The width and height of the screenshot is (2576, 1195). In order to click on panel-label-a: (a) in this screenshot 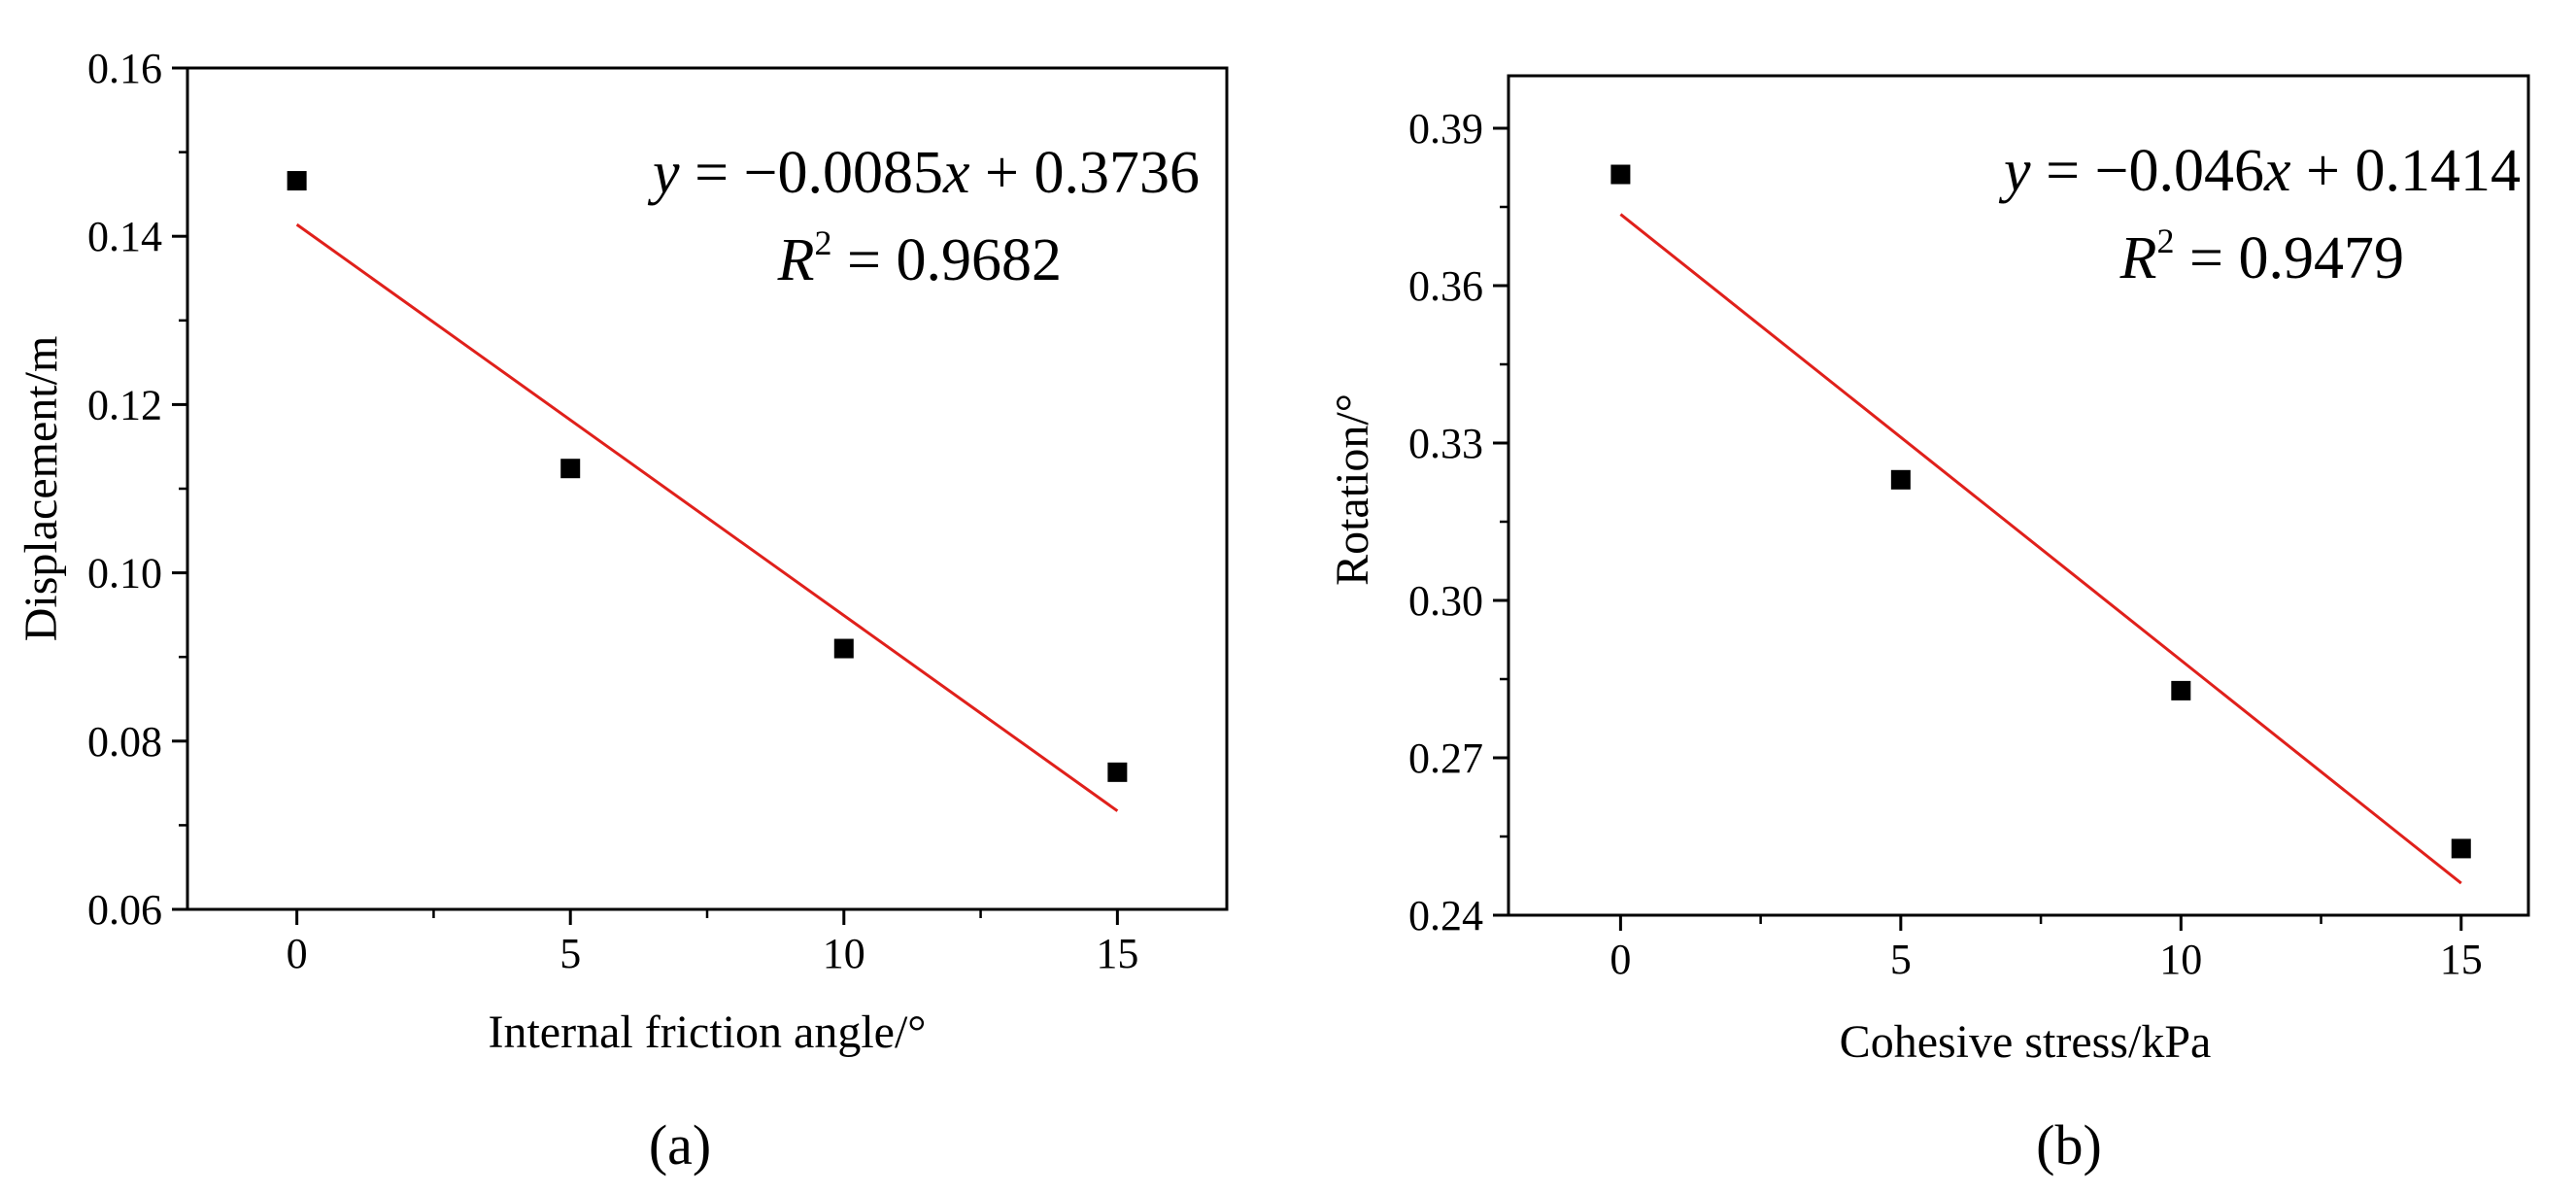, I will do `click(680, 1145)`.